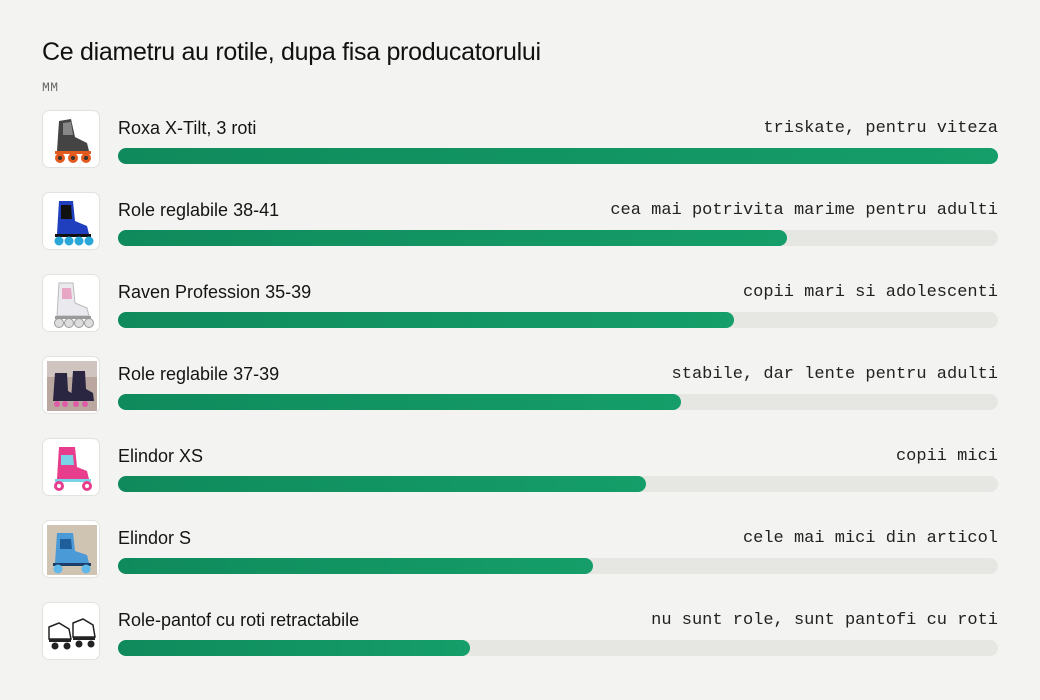 Image resolution: width=1040 pixels, height=700 pixels. Describe the element at coordinates (239, 620) in the screenshot. I see `category-label: Role-pantof cu roti retractabile` at that location.